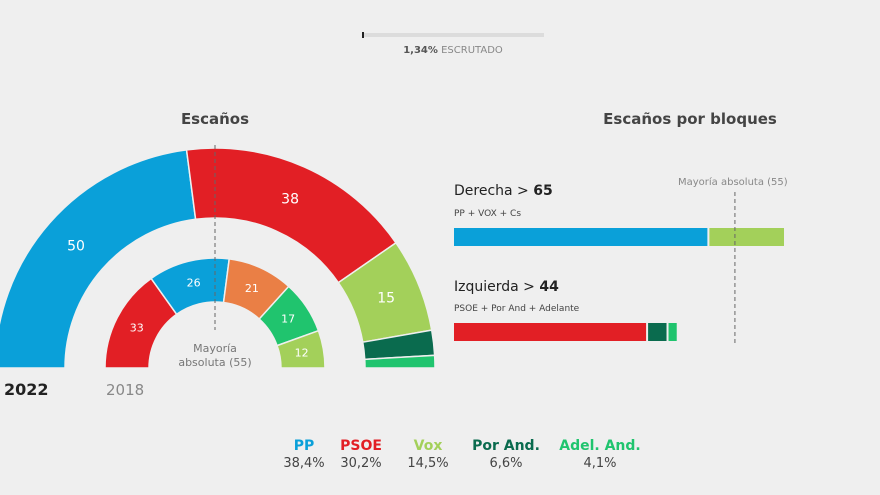  What do you see at coordinates (517, 309) in the screenshot?
I see `bloc-izquierda-parties: PSOE + Por And + Adelante` at bounding box center [517, 309].